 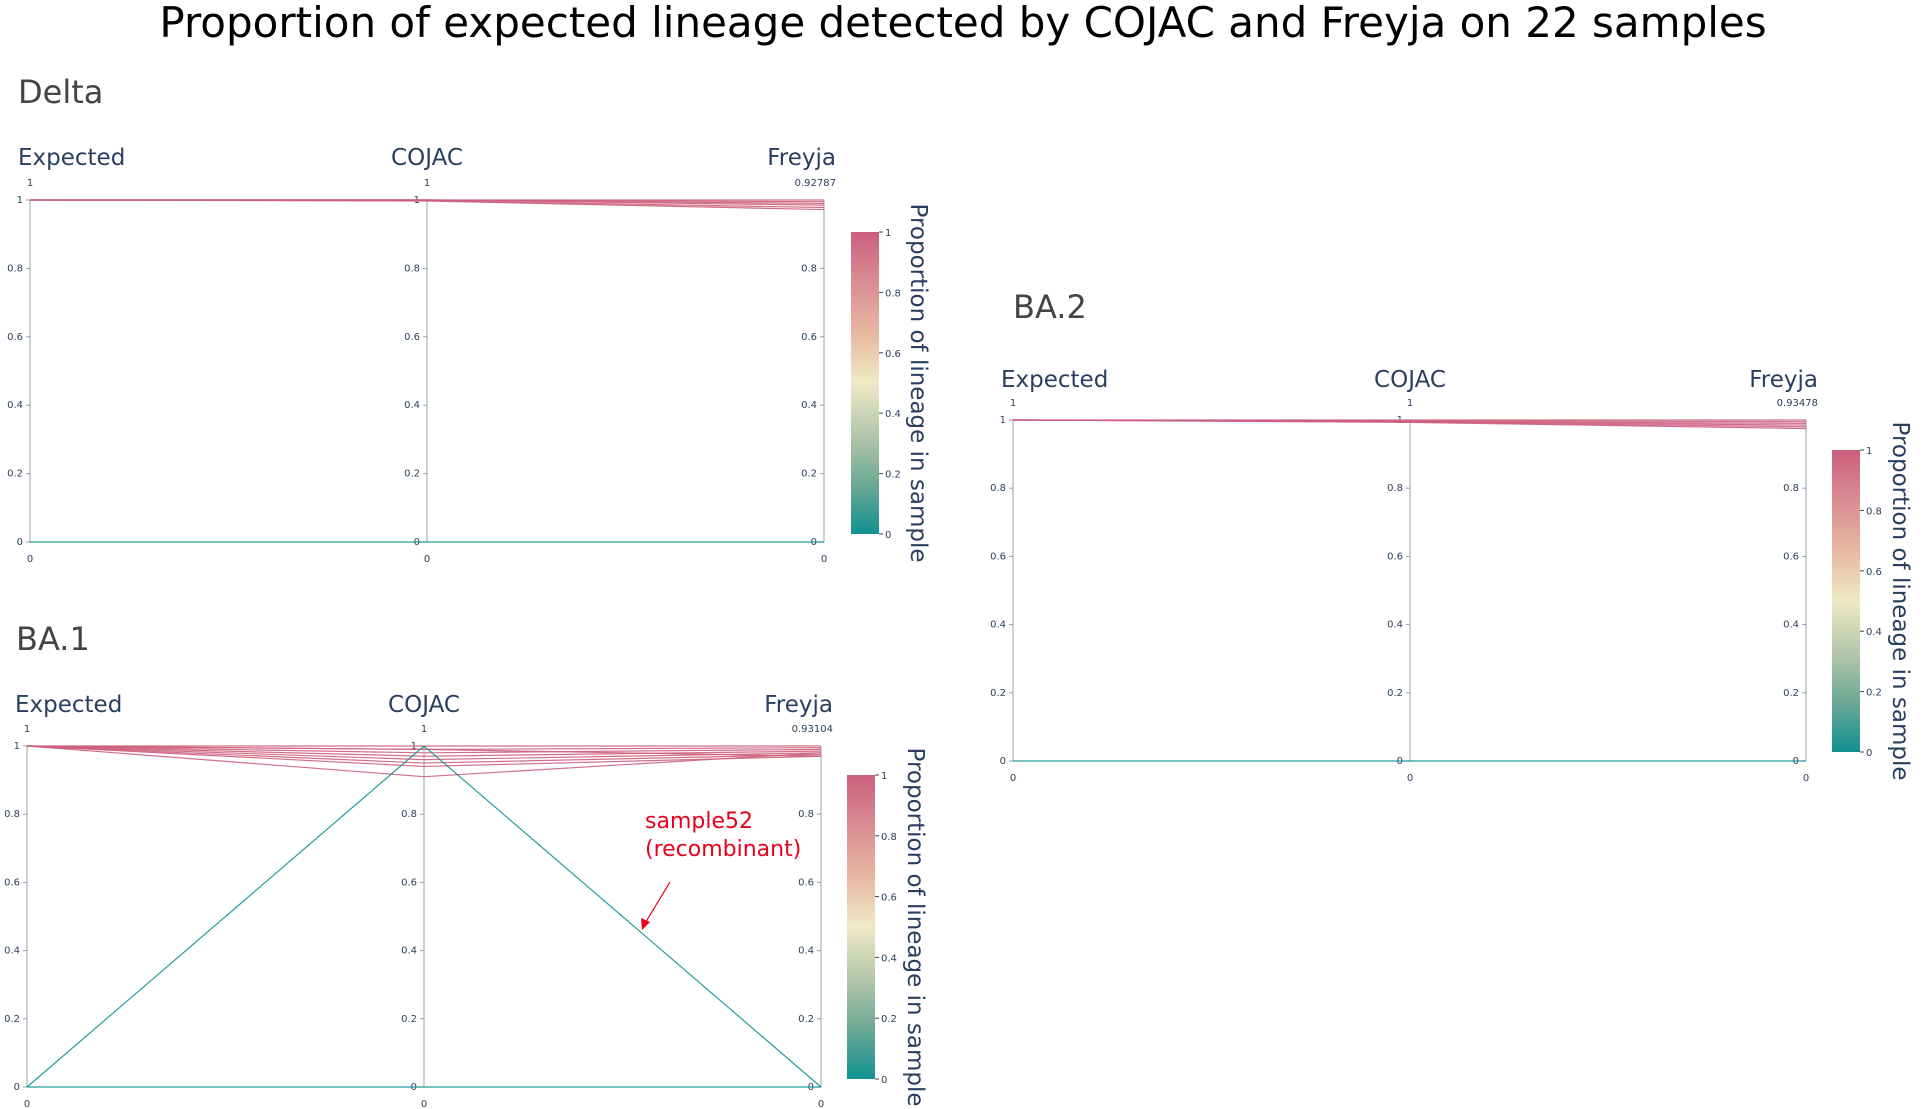 I want to click on axis-range-max: 0.93104, so click(x=812, y=729).